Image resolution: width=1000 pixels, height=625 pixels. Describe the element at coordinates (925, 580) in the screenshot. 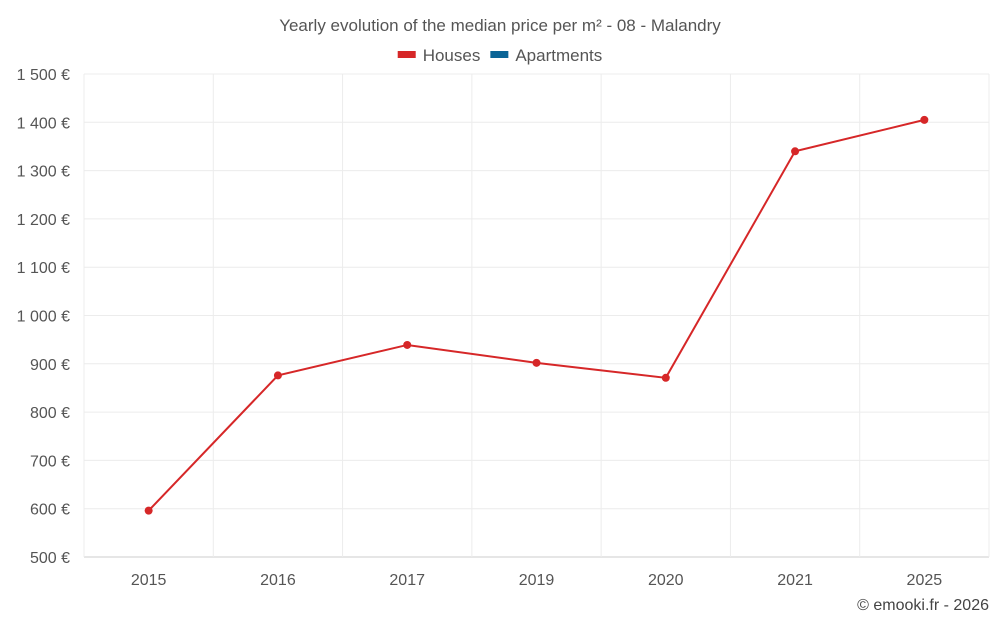

I see `x-tick-label: 2025` at that location.